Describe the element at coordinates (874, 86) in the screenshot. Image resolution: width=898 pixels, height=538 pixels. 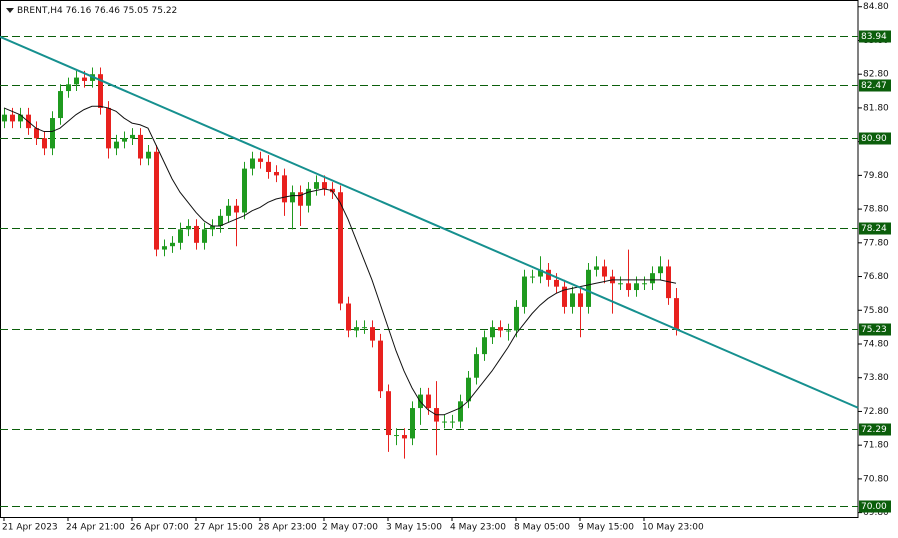
I see `level-label: 82.47` at that location.